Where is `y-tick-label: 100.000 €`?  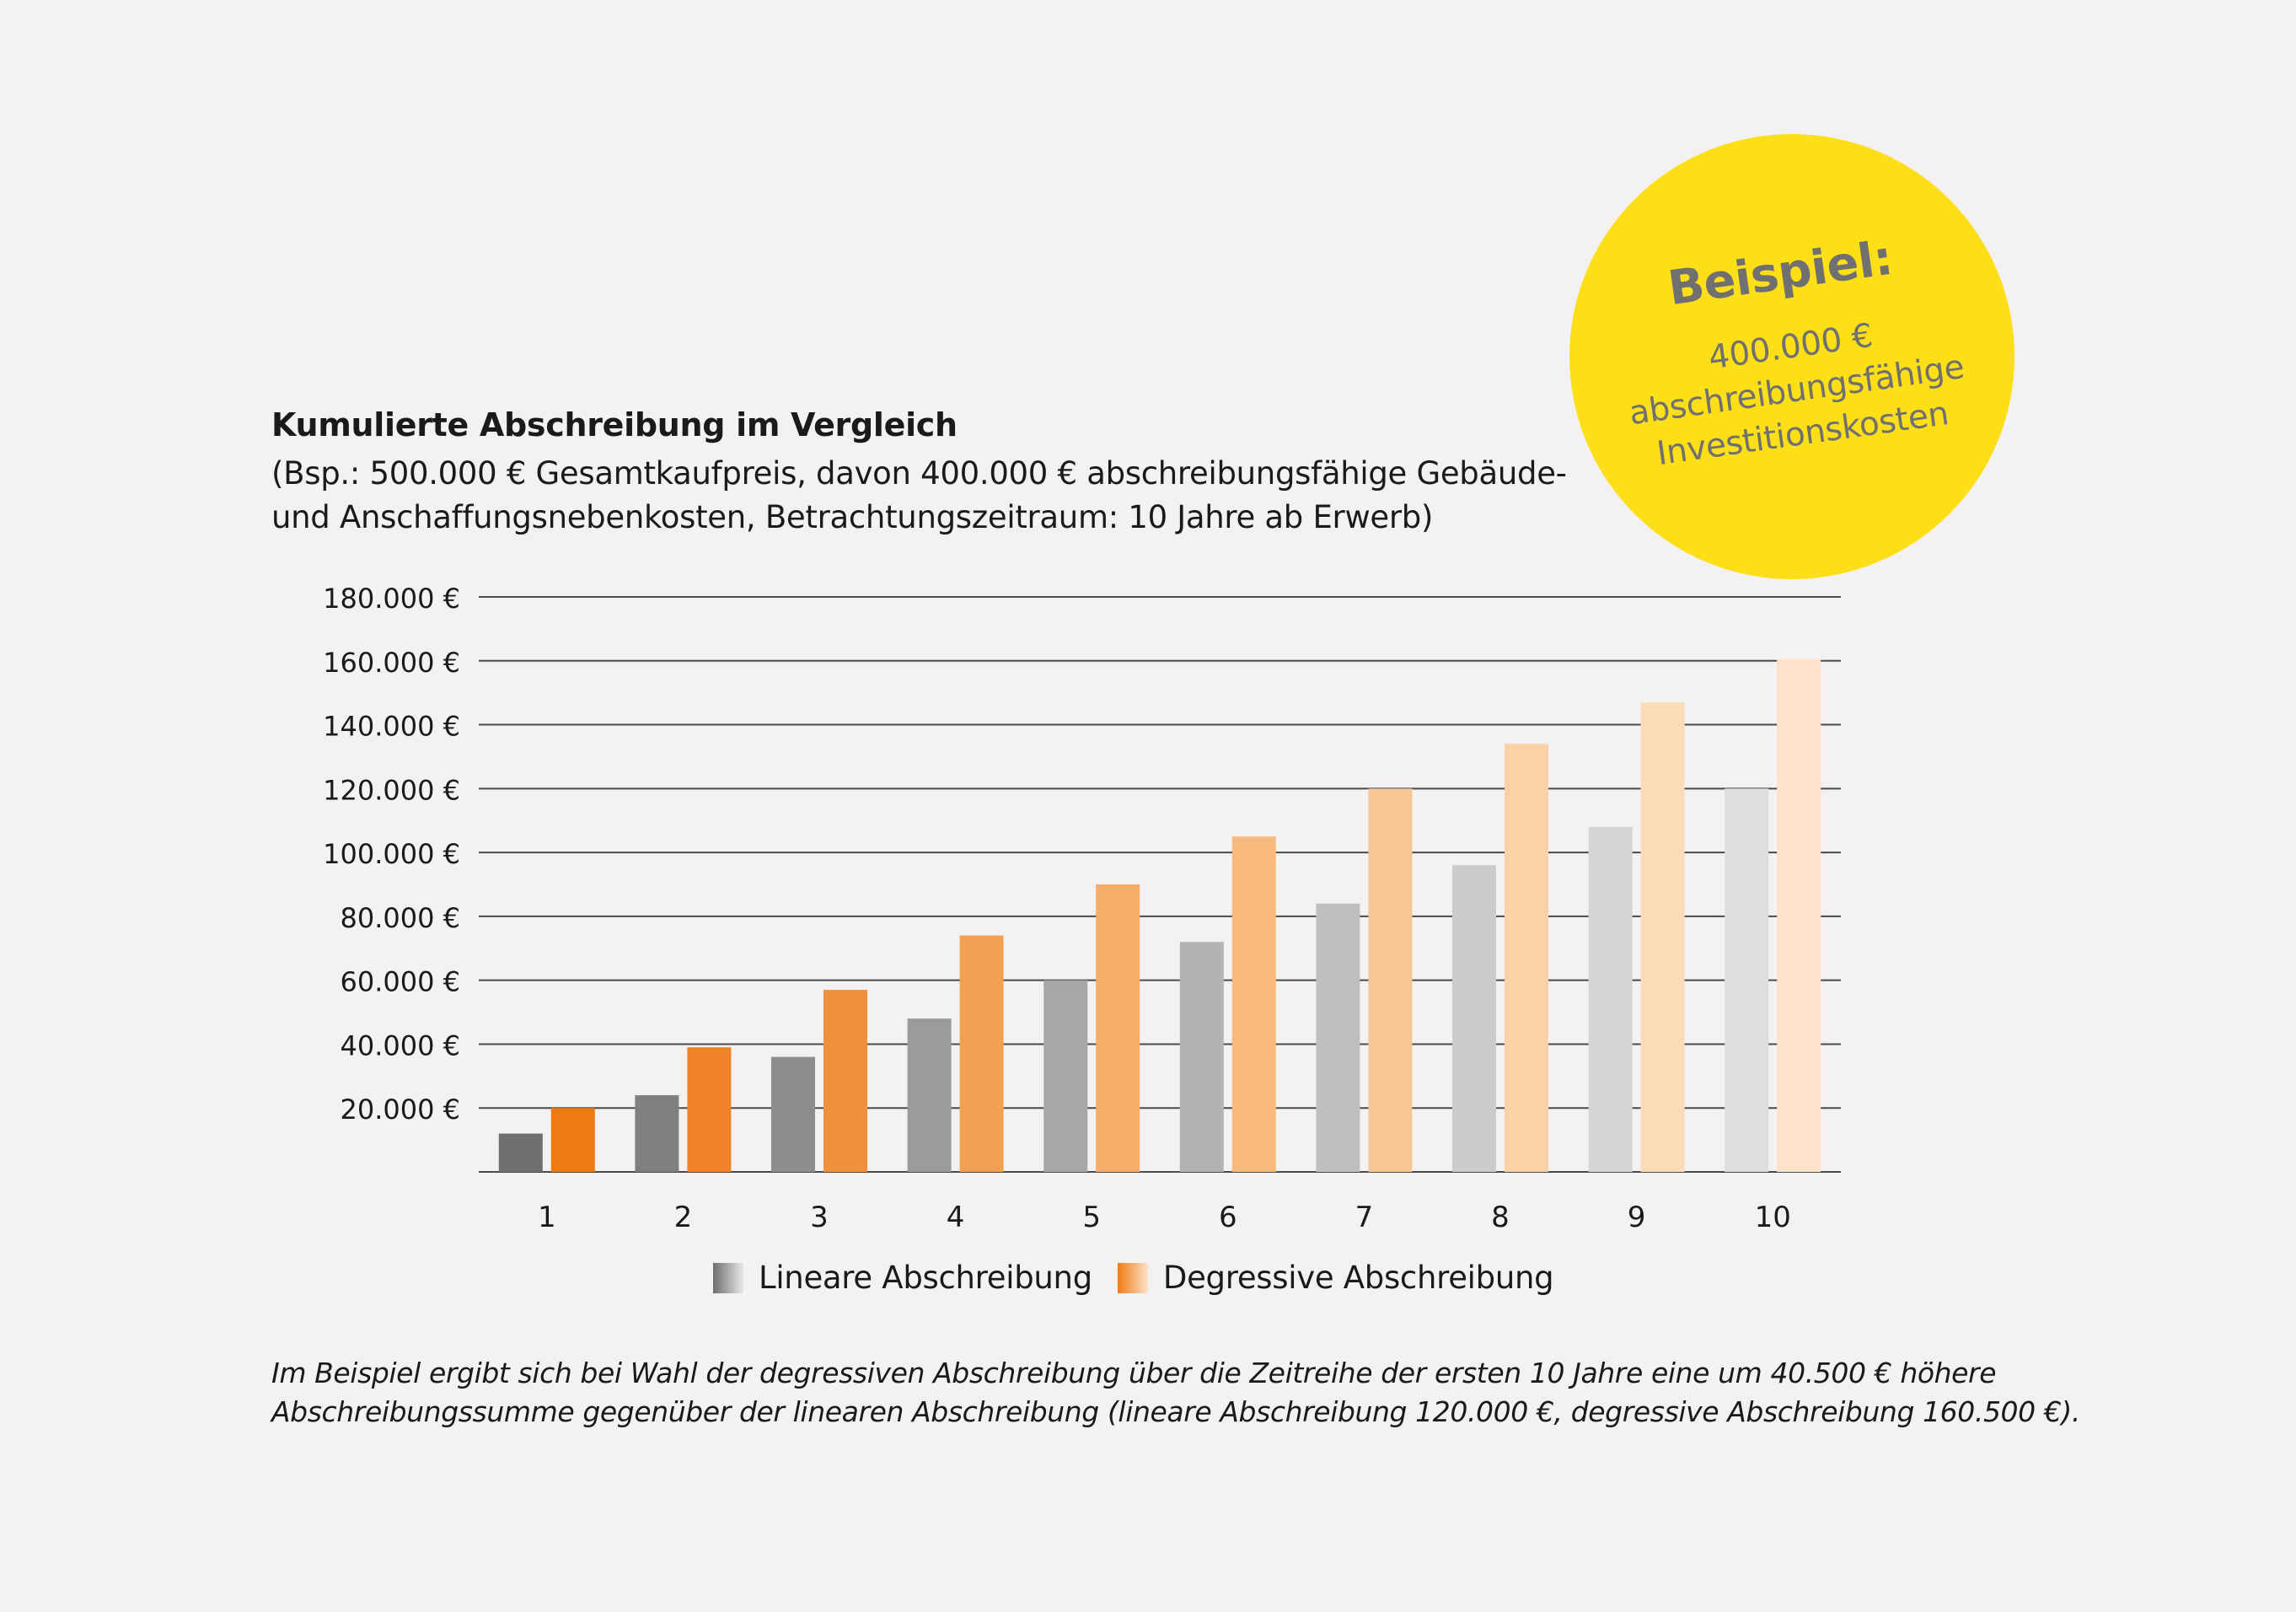
y-tick-label: 100.000 € is located at coordinates (391, 854).